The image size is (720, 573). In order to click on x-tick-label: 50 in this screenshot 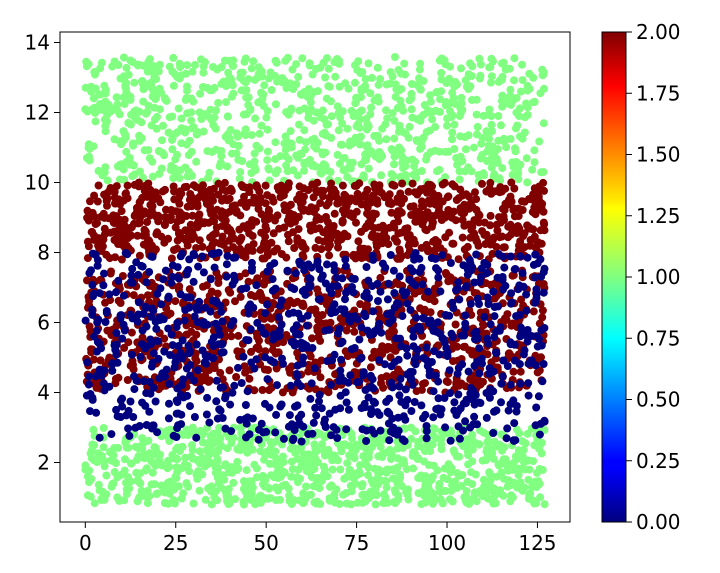, I will do `click(265, 543)`.